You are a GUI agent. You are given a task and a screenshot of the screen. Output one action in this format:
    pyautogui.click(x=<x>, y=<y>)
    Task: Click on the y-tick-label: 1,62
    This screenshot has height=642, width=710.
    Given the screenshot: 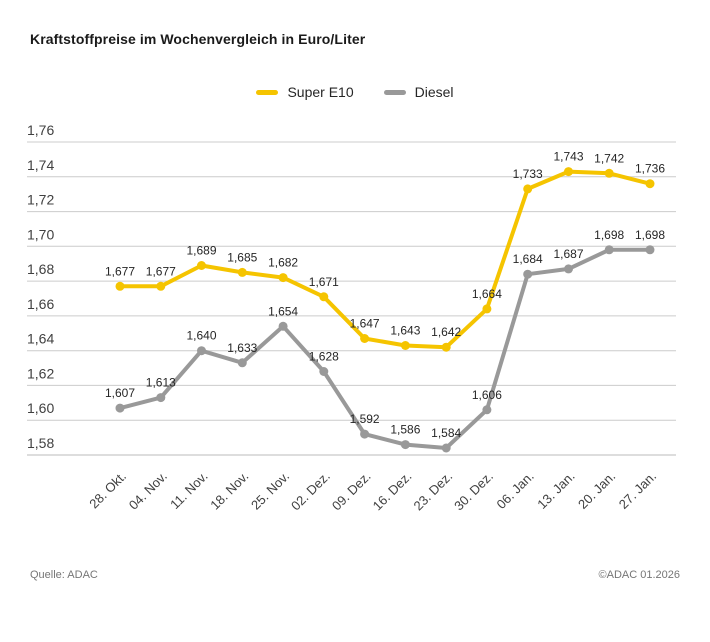 What is the action you would take?
    pyautogui.click(x=40, y=373)
    